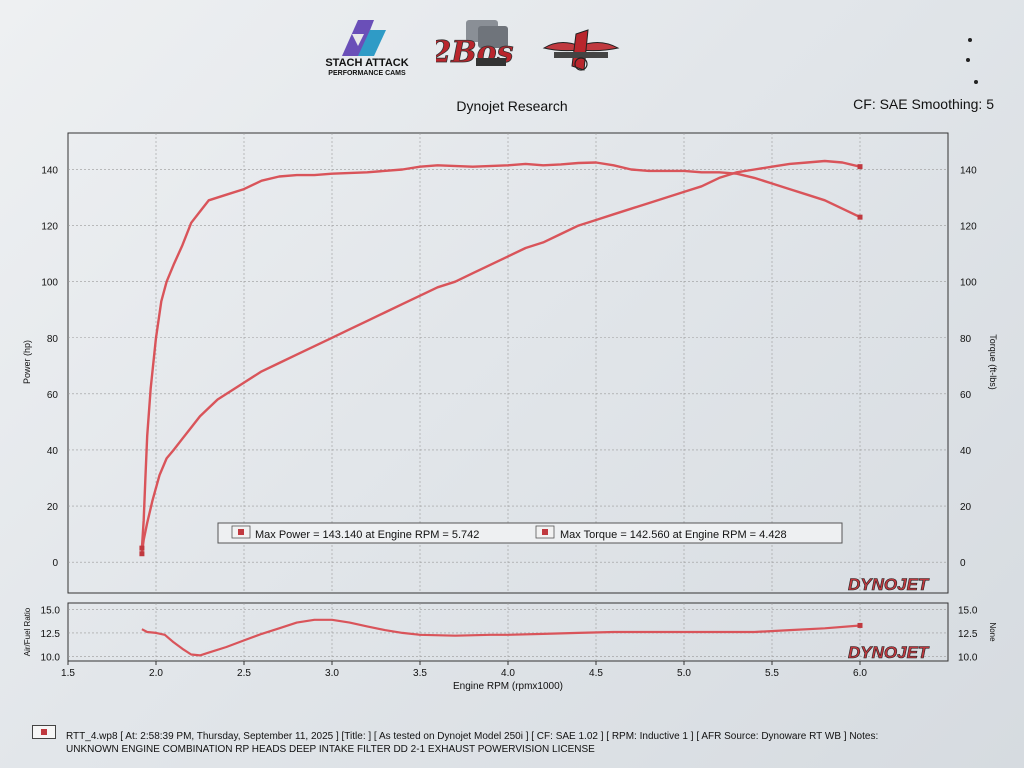  Describe the element at coordinates (53, 339) in the screenshot. I see `main-y-tick-label-left: 80` at that location.